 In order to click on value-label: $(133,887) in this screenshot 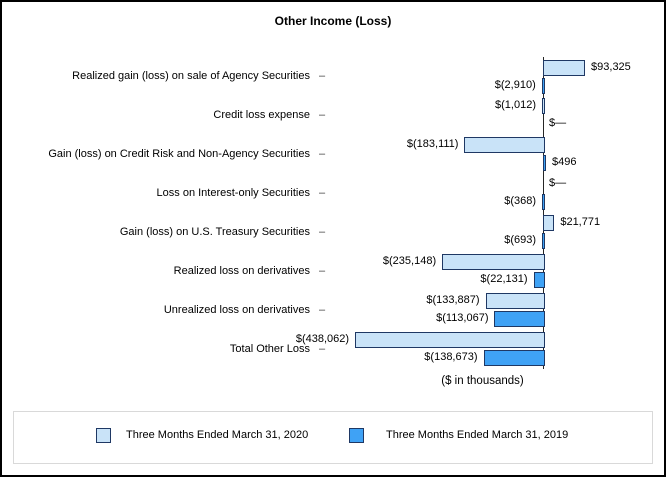, I will do `click(453, 299)`.